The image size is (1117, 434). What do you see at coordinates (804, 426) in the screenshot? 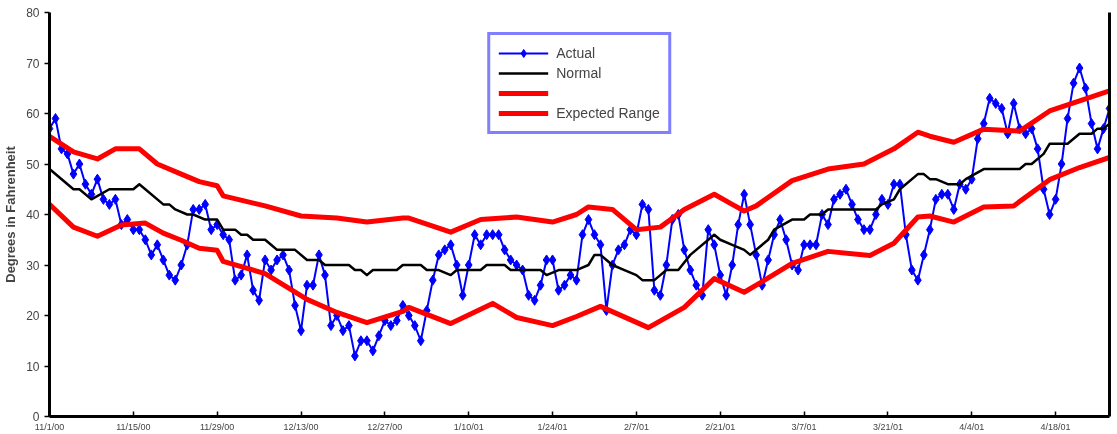
I see `x-tick-label: 3/7/01` at bounding box center [804, 426].